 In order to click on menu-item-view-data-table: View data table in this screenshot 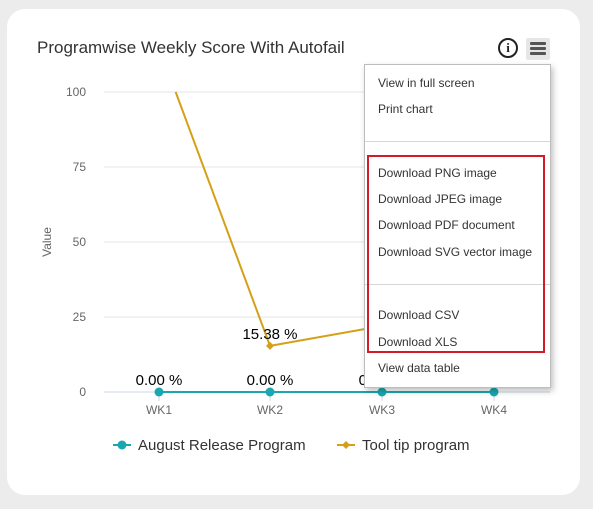, I will do `click(419, 368)`.